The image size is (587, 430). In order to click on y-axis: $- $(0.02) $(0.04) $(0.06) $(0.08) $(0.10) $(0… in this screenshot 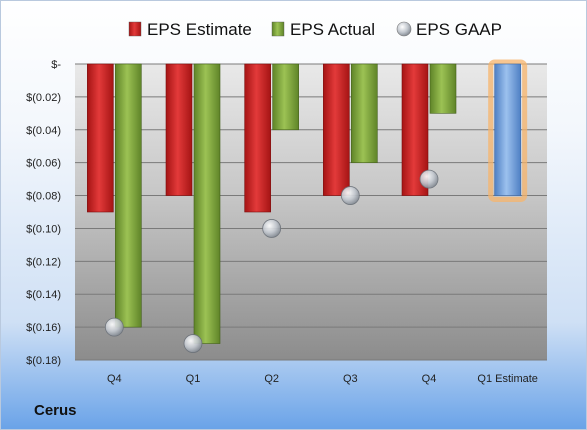, I will do `click(43, 213)`.